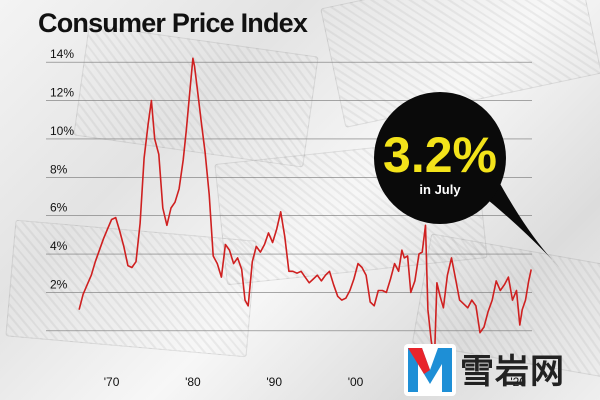 Image resolution: width=600 pixels, height=400 pixels. What do you see at coordinates (512, 372) in the screenshot?
I see `watermark-text: 雪岩网` at bounding box center [512, 372].